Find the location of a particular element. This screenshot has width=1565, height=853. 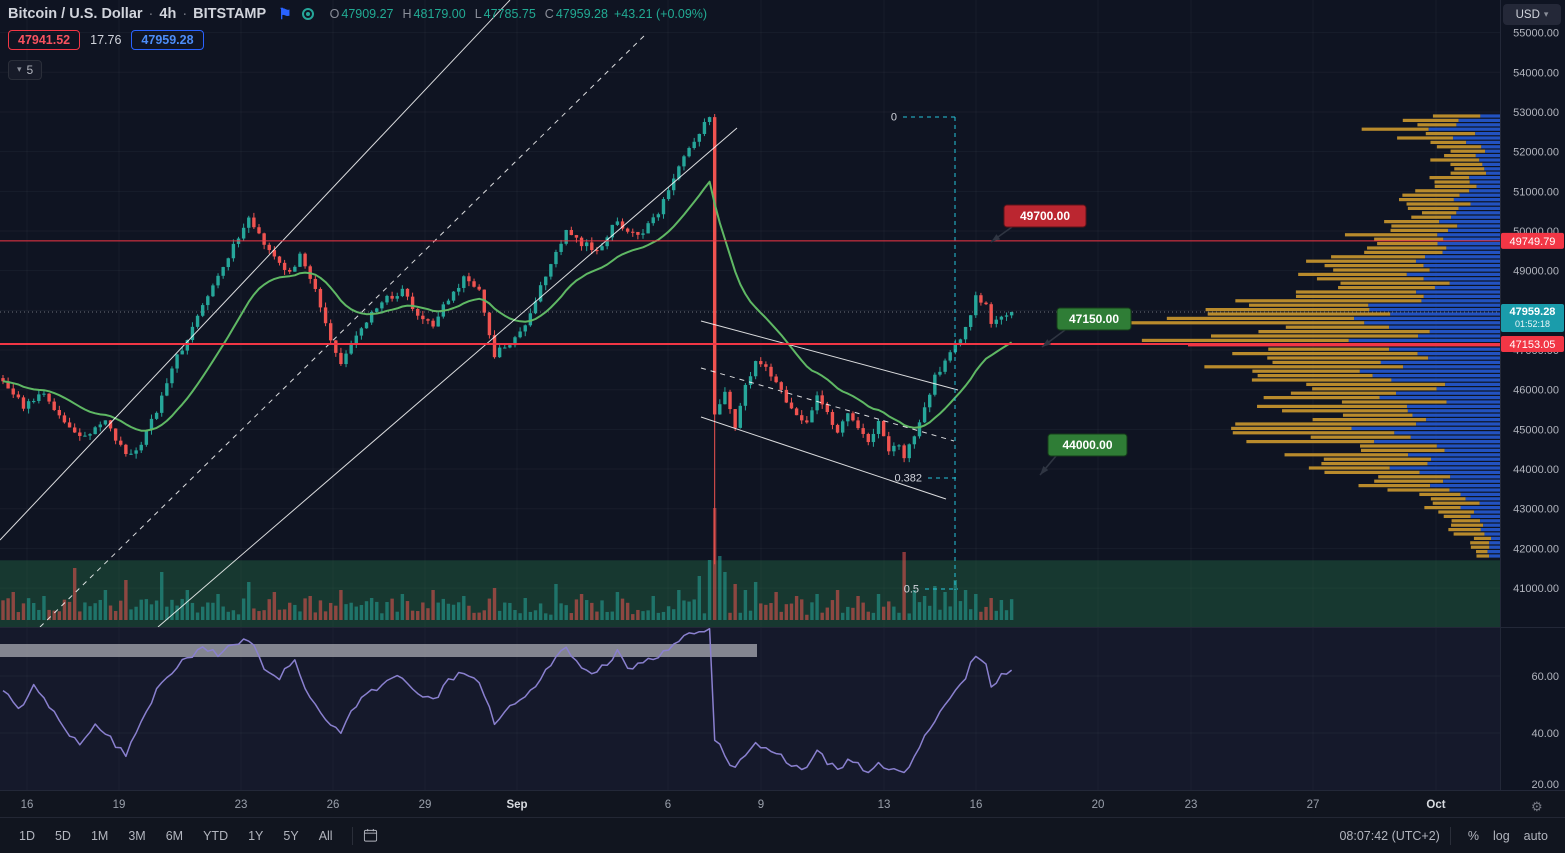

svg-text: 47959.28 is located at coordinates (1533, 312).